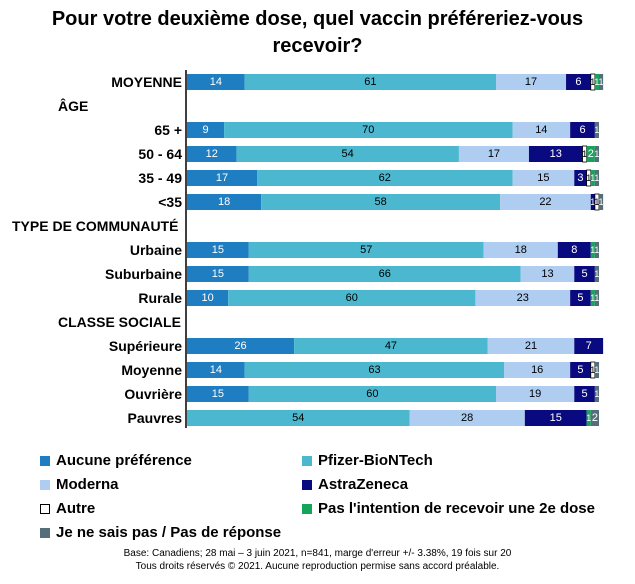 This screenshot has width=635, height=584. I want to click on data-label: 9, so click(205, 130).